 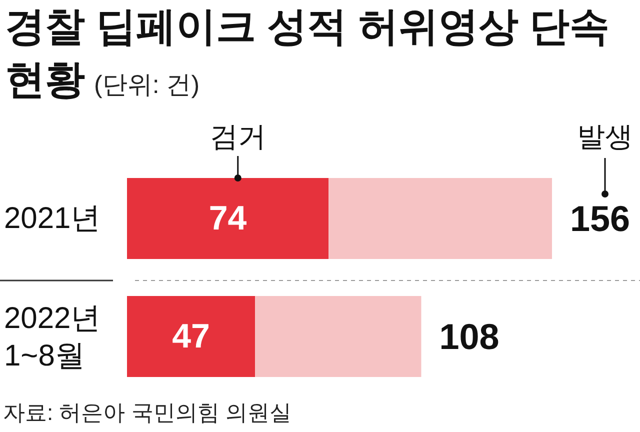 I want to click on data-label: 47, so click(x=191, y=337).